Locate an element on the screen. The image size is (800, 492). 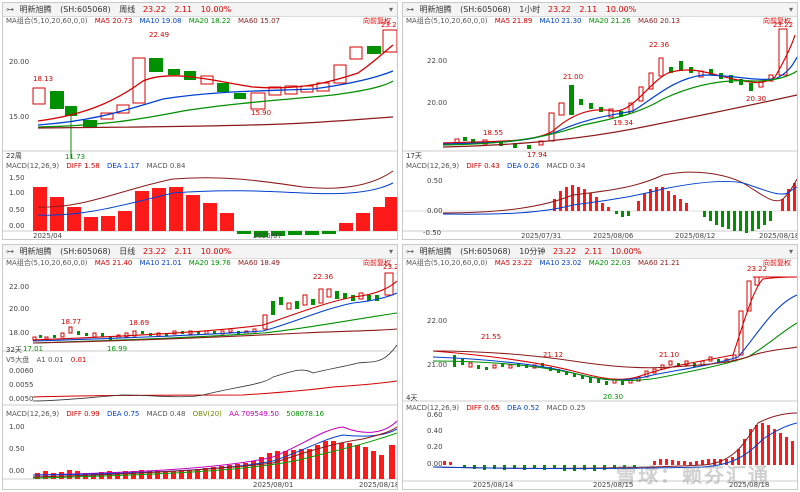
price-annotation: 17.01 is located at coordinates (33, 349).